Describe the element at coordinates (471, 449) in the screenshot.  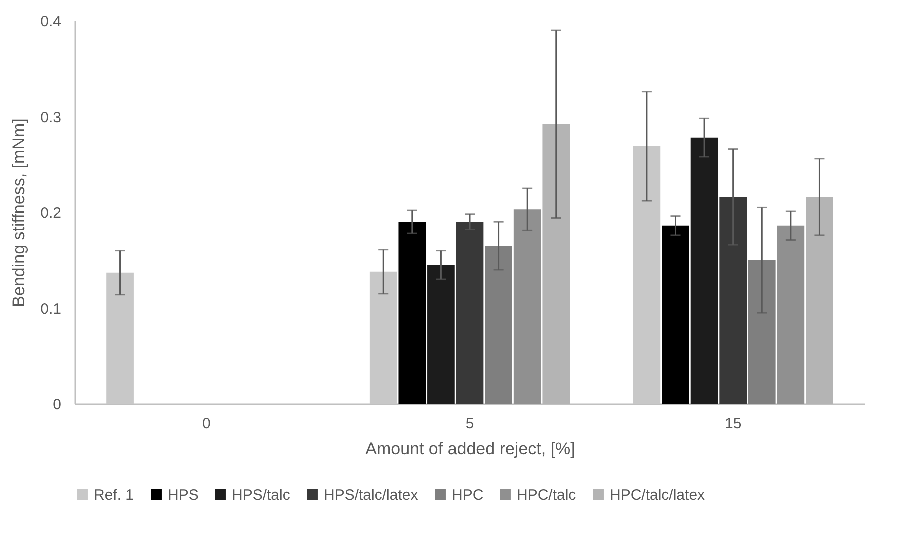
I see `x-axis-title: Amount of added reject, [%]` at that location.